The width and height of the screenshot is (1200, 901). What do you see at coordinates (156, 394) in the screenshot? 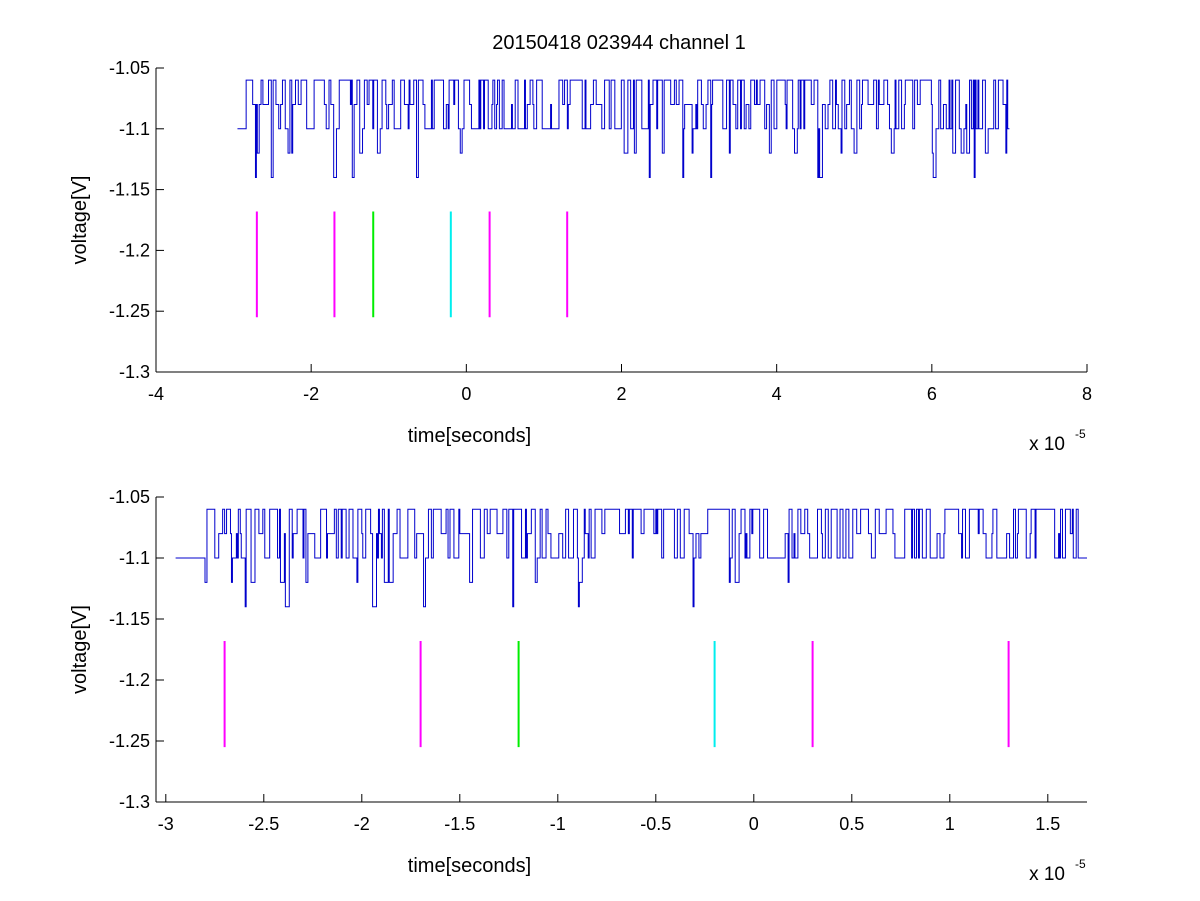
I see `x-tick-label: -4` at bounding box center [156, 394].